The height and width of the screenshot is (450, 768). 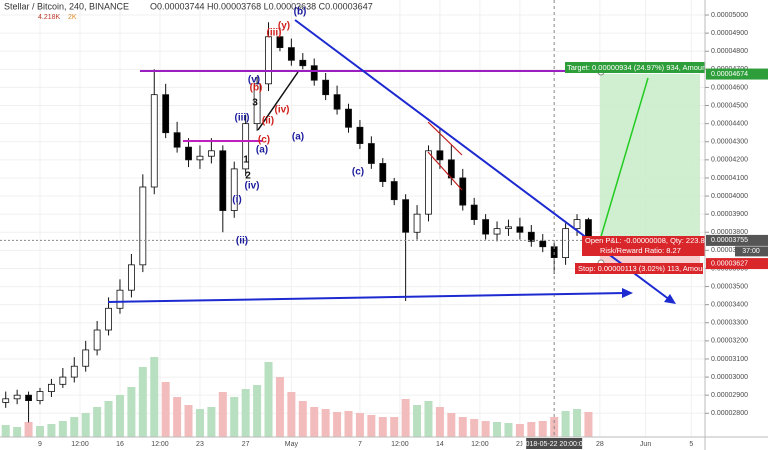 What do you see at coordinates (729, 341) in the screenshot?
I see `y-tick-label: 0.00003200` at bounding box center [729, 341].